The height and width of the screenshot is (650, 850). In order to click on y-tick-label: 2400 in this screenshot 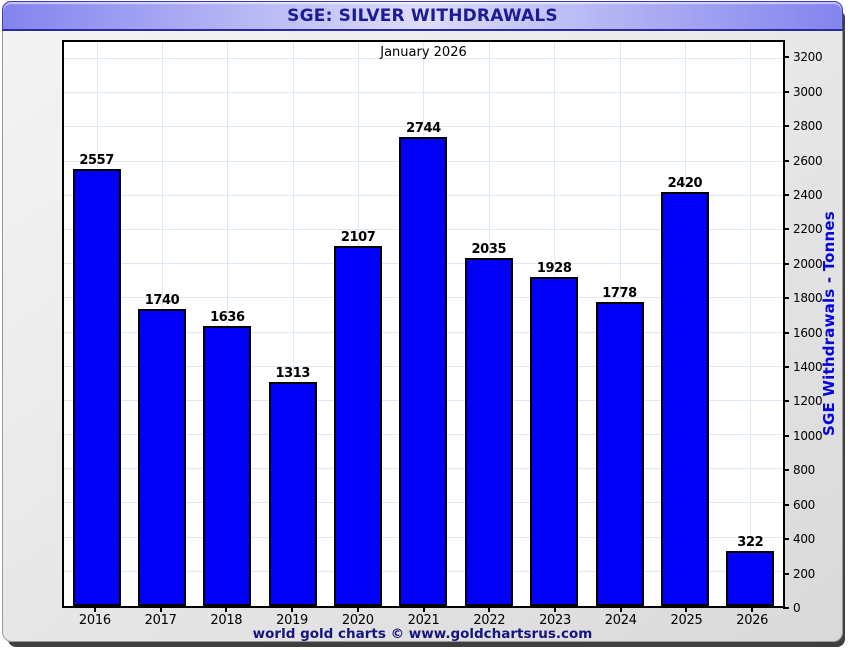, I will do `click(808, 194)`.